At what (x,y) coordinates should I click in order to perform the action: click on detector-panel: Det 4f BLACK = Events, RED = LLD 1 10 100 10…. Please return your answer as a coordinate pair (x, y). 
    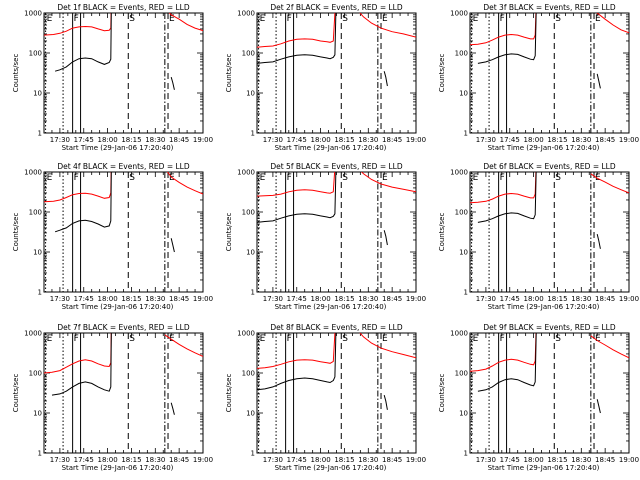
    Looking at the image, I should click on (112, 236).